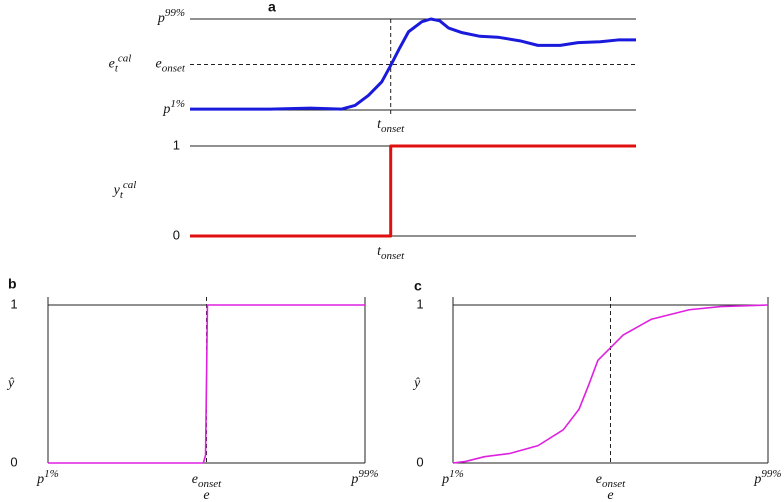 Image resolution: width=784 pixels, height=502 pixels. I want to click on y-tick-label: p99%, so click(171, 17).